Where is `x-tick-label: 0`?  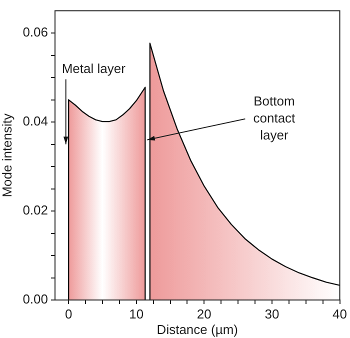
x-tick-label: 0 is located at coordinates (68, 314).